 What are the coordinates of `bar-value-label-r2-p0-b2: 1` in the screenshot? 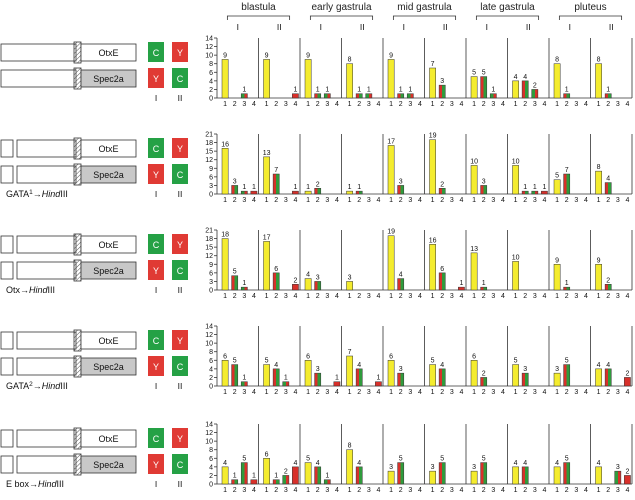 It's located at (244, 283).